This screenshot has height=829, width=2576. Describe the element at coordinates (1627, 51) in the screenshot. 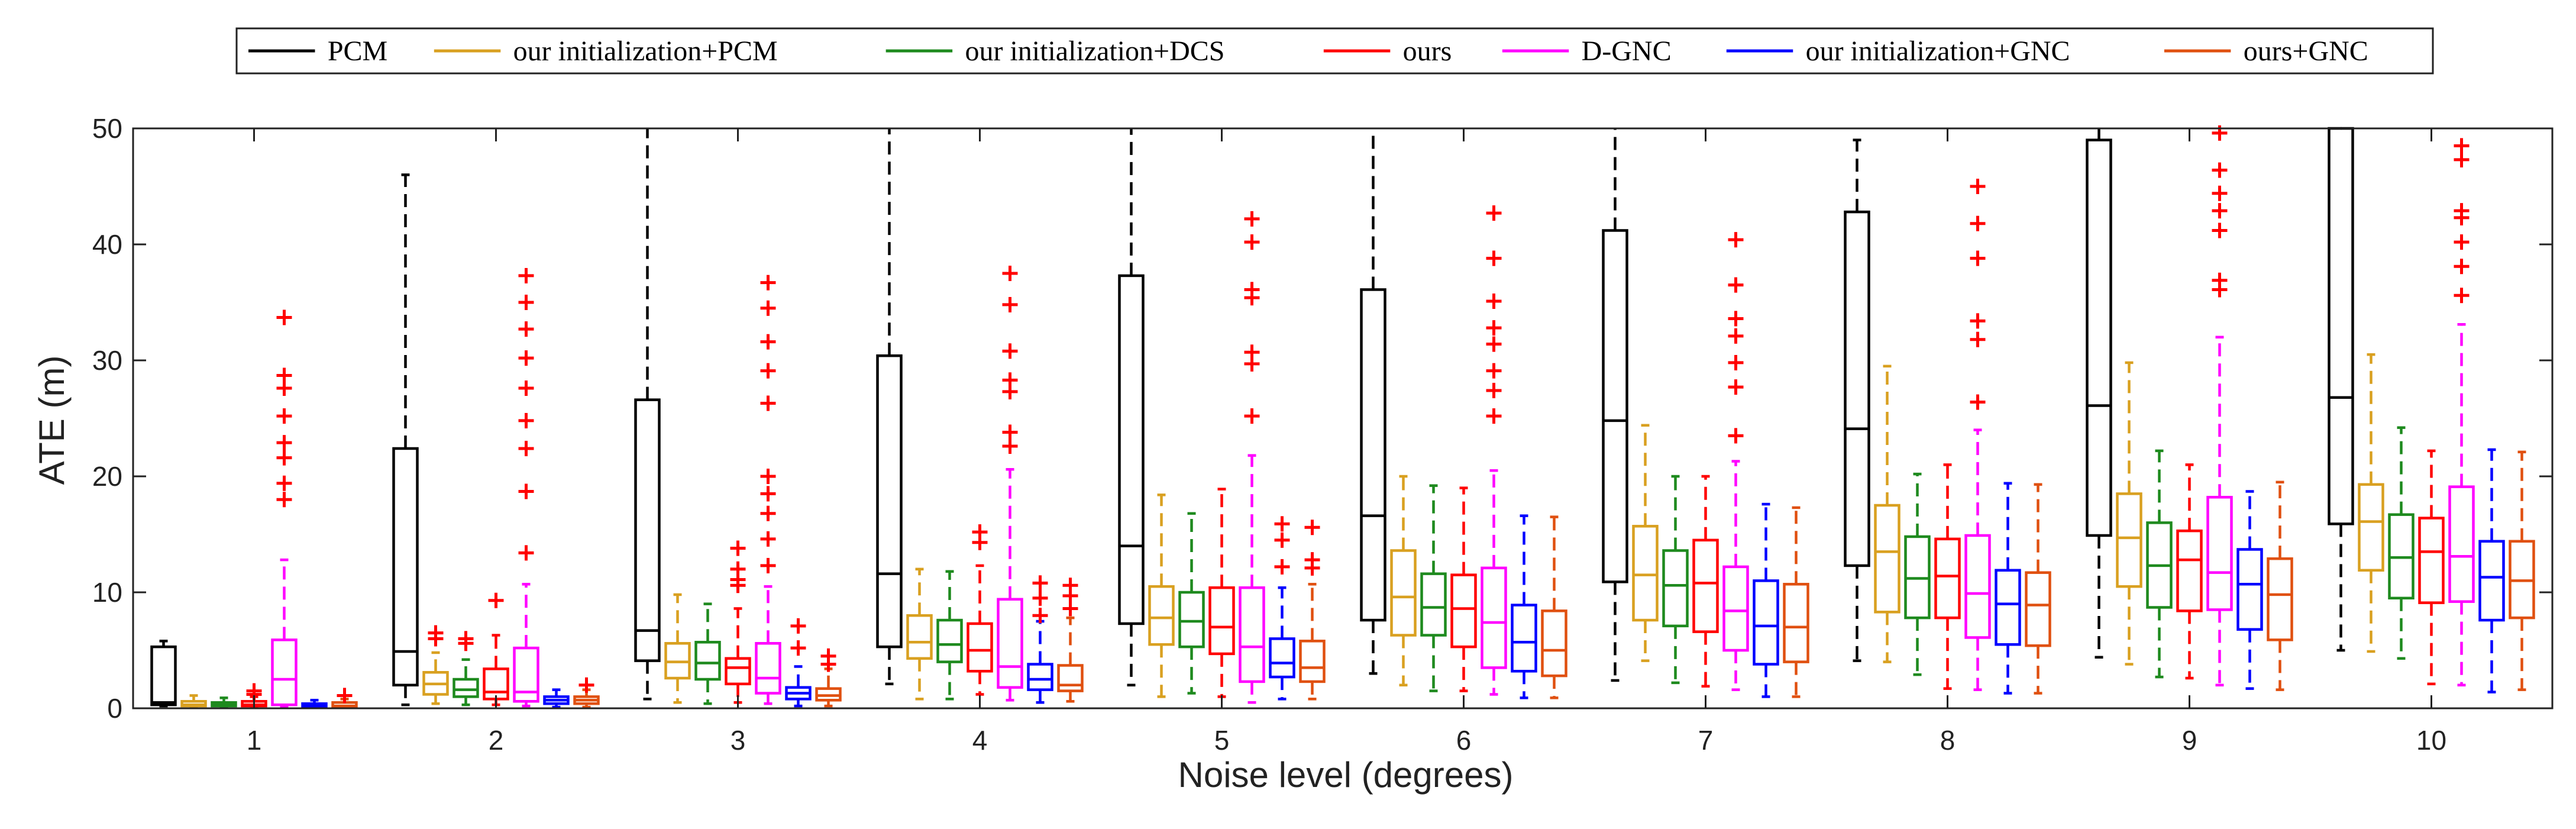

I see `legend-label: D-GNC` at that location.